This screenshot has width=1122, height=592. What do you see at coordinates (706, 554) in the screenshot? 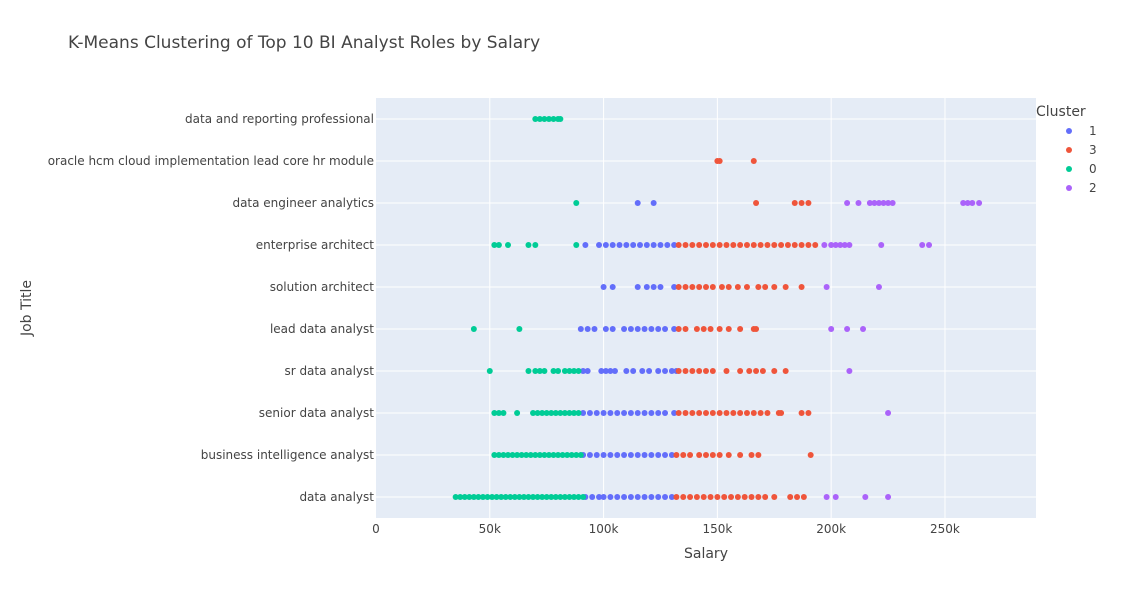
I see `x-axis-title: Salary` at bounding box center [706, 554].